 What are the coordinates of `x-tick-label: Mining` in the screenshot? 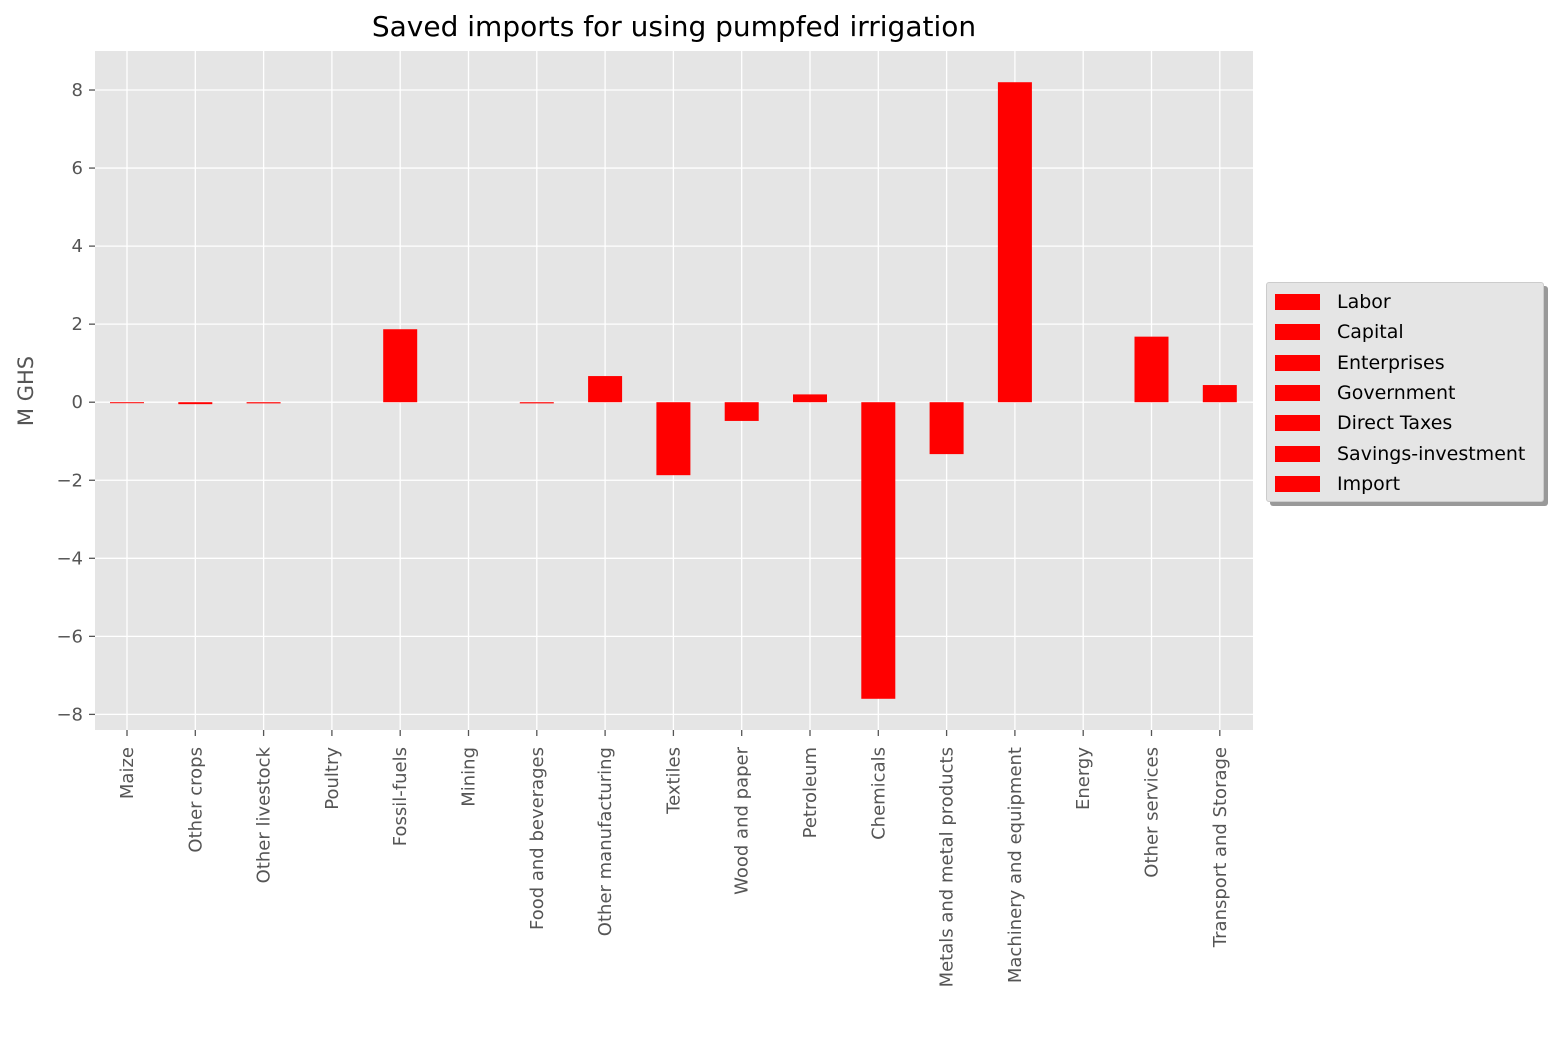 It's located at (469, 777).